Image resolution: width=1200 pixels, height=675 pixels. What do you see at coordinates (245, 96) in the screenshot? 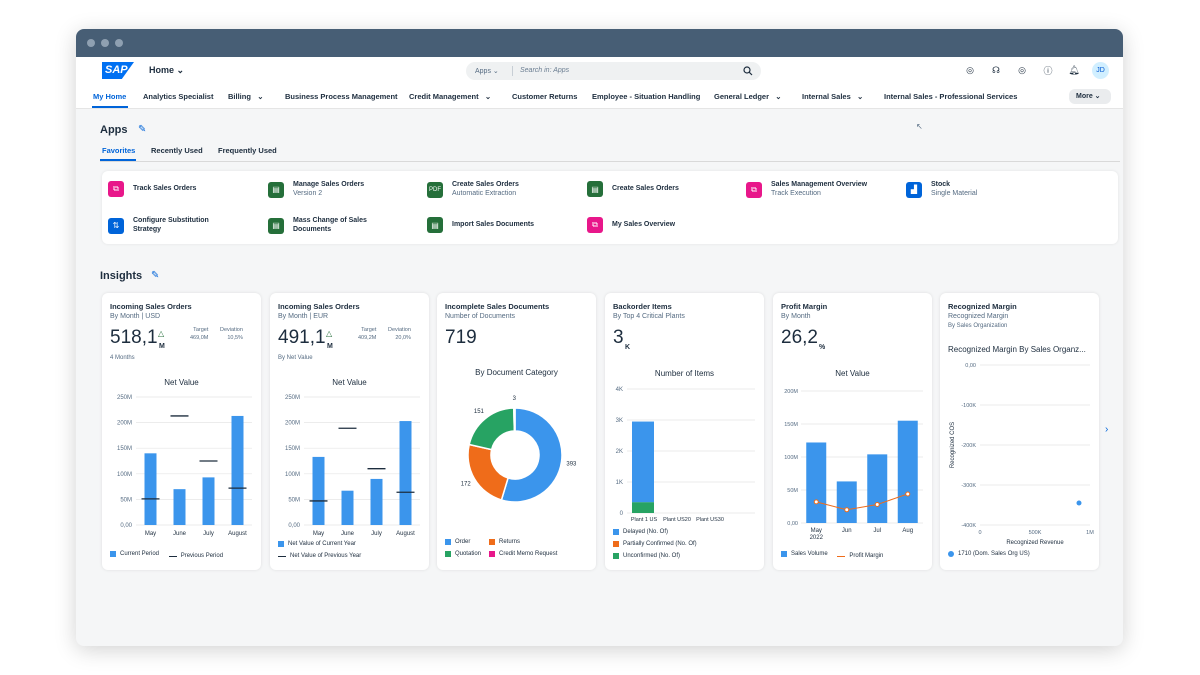
I see `nav-billing: Billing ⌄` at bounding box center [245, 96].